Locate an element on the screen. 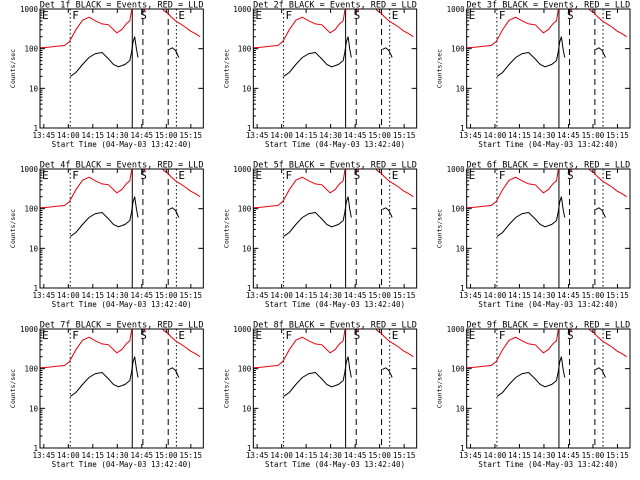 The height and width of the screenshot is (480, 640). panel-title: Det 6f BLACK = Events, RED = LLD is located at coordinates (548, 166).